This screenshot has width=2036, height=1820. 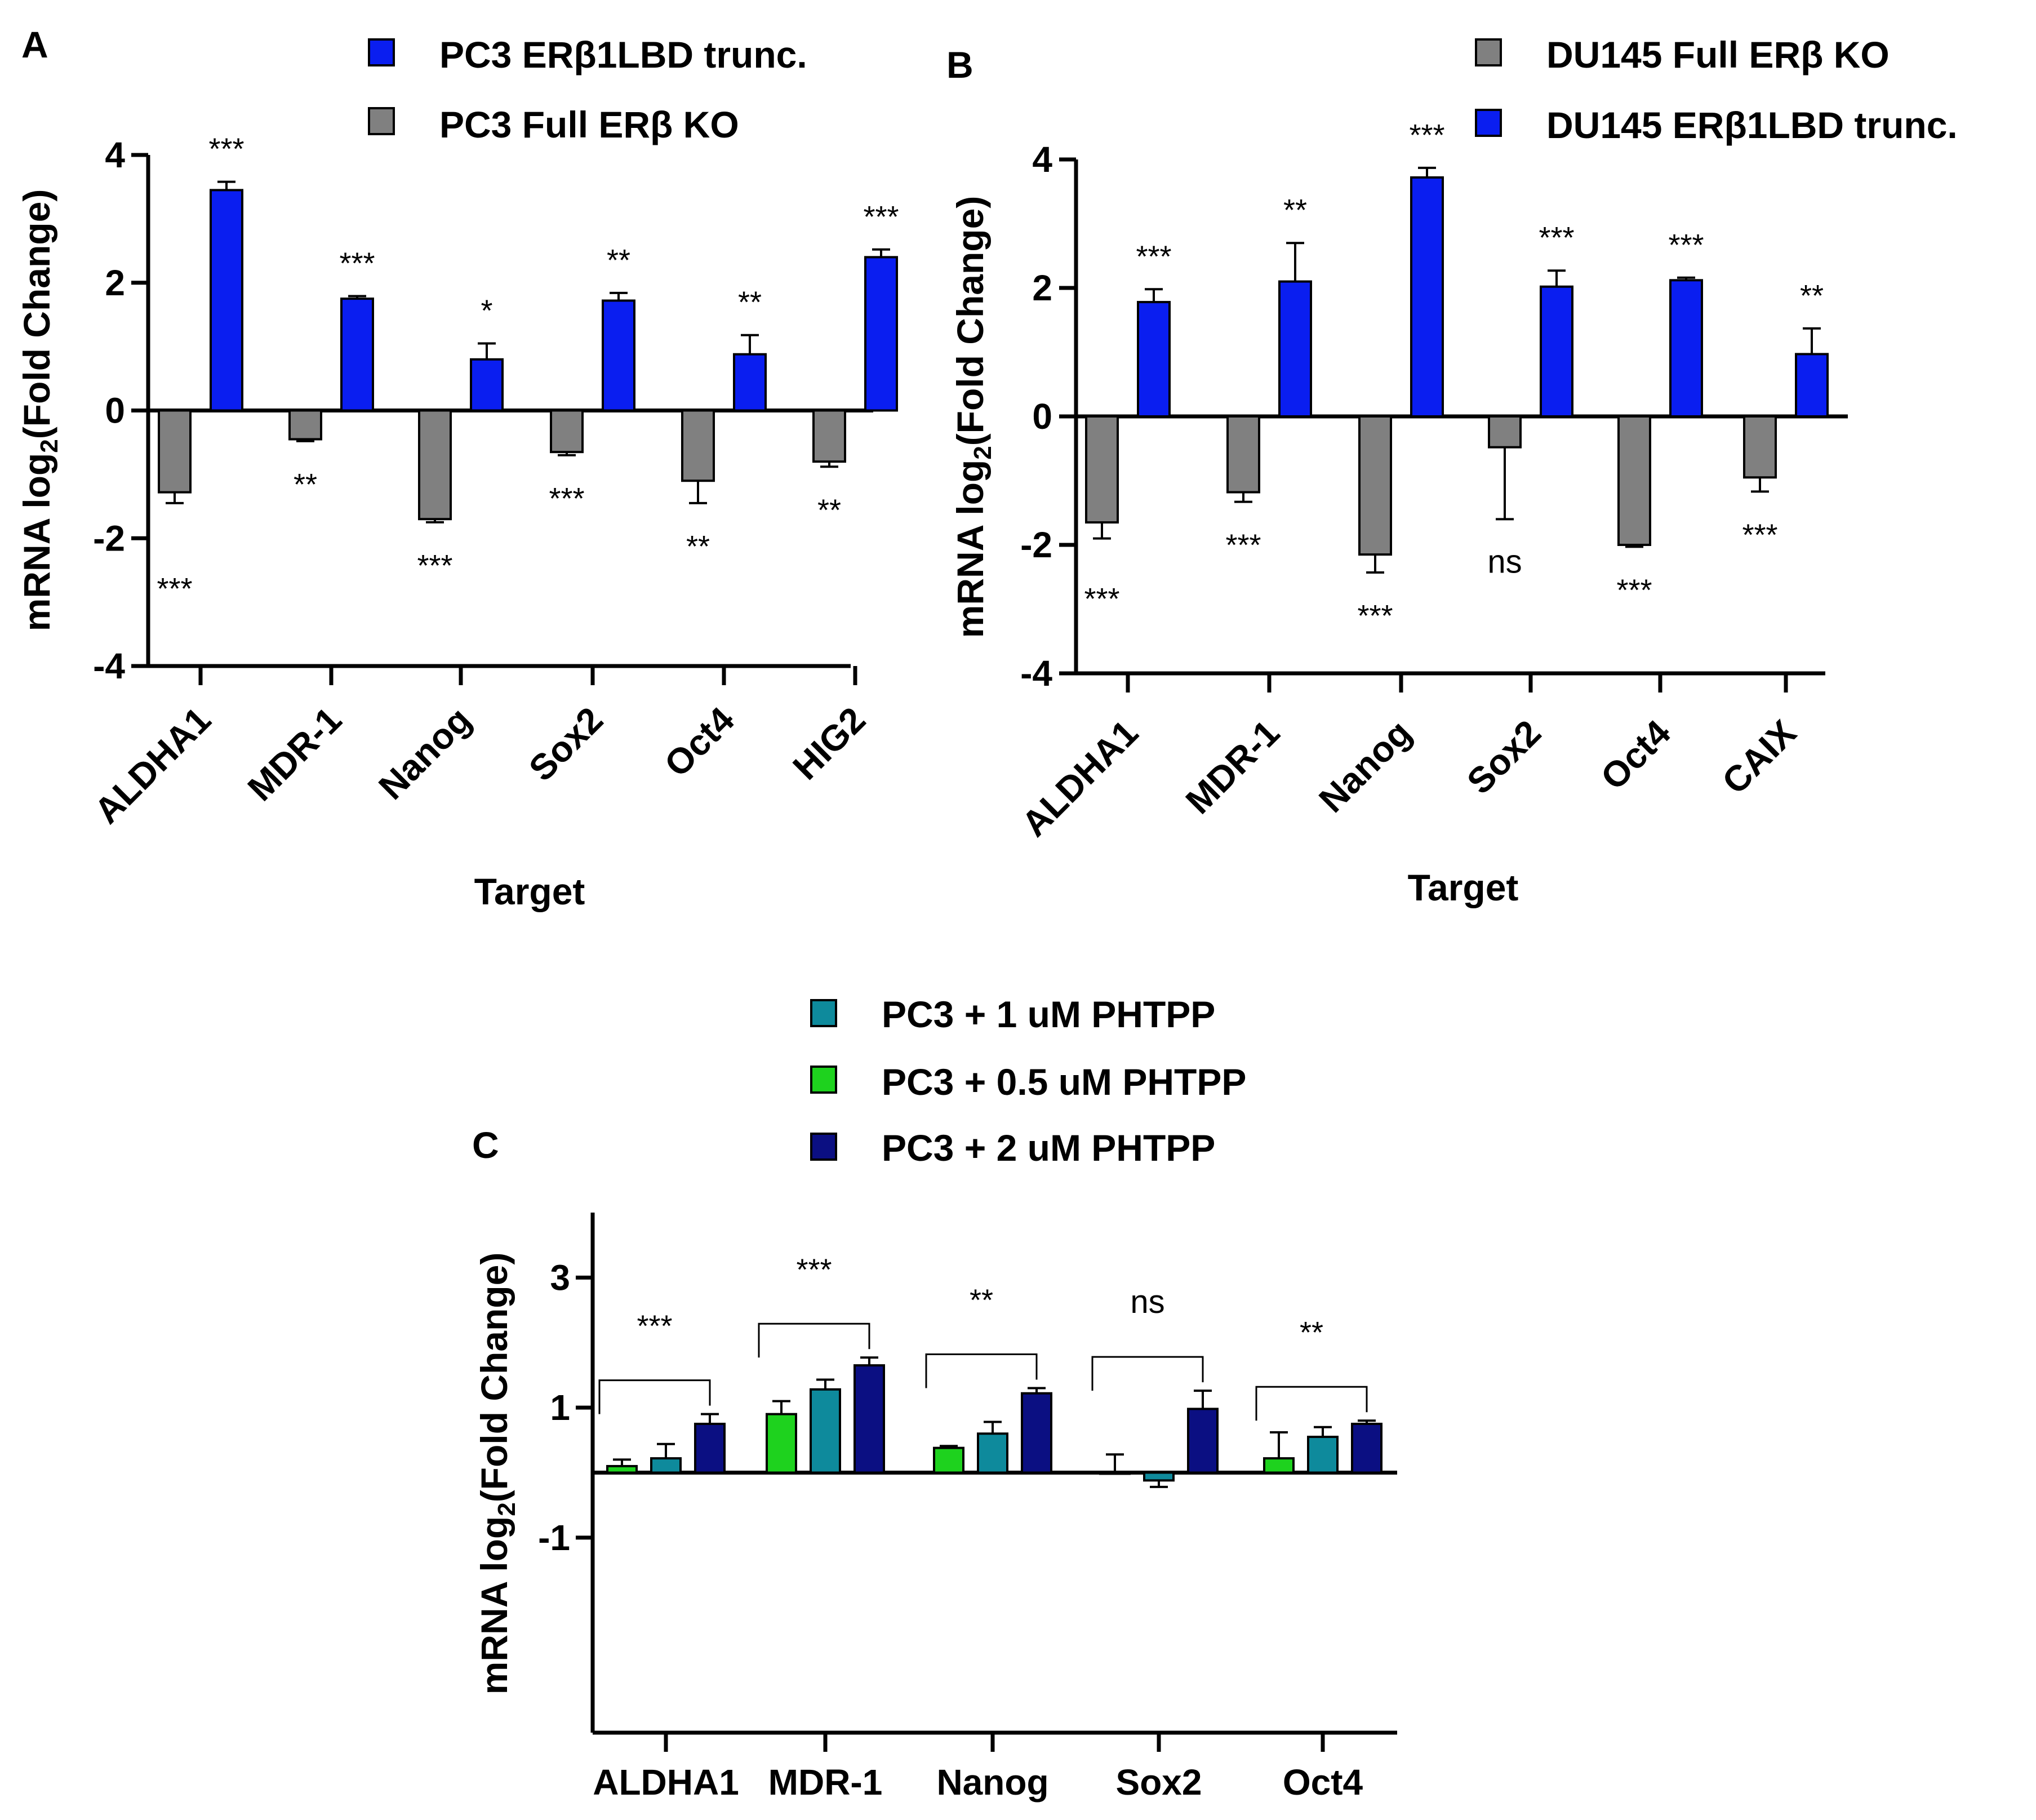 I want to click on bar-du145-er-1lbd-trunc-aldha1, so click(x=1154, y=359).